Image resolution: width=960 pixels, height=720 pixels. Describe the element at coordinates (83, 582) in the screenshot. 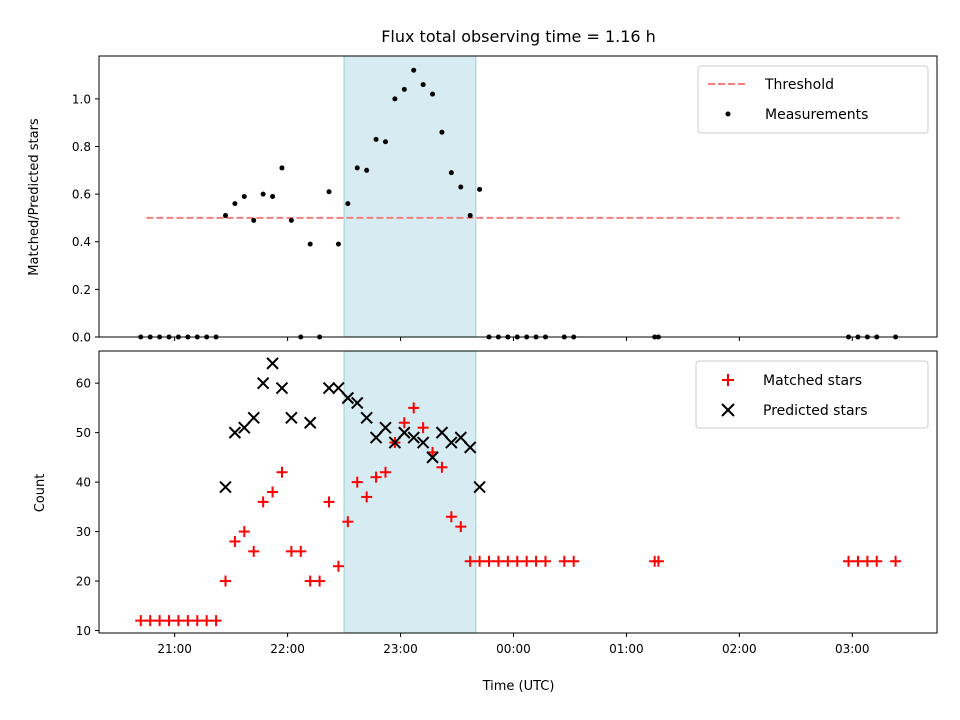

I see `bottom-ytick-label: 20` at that location.